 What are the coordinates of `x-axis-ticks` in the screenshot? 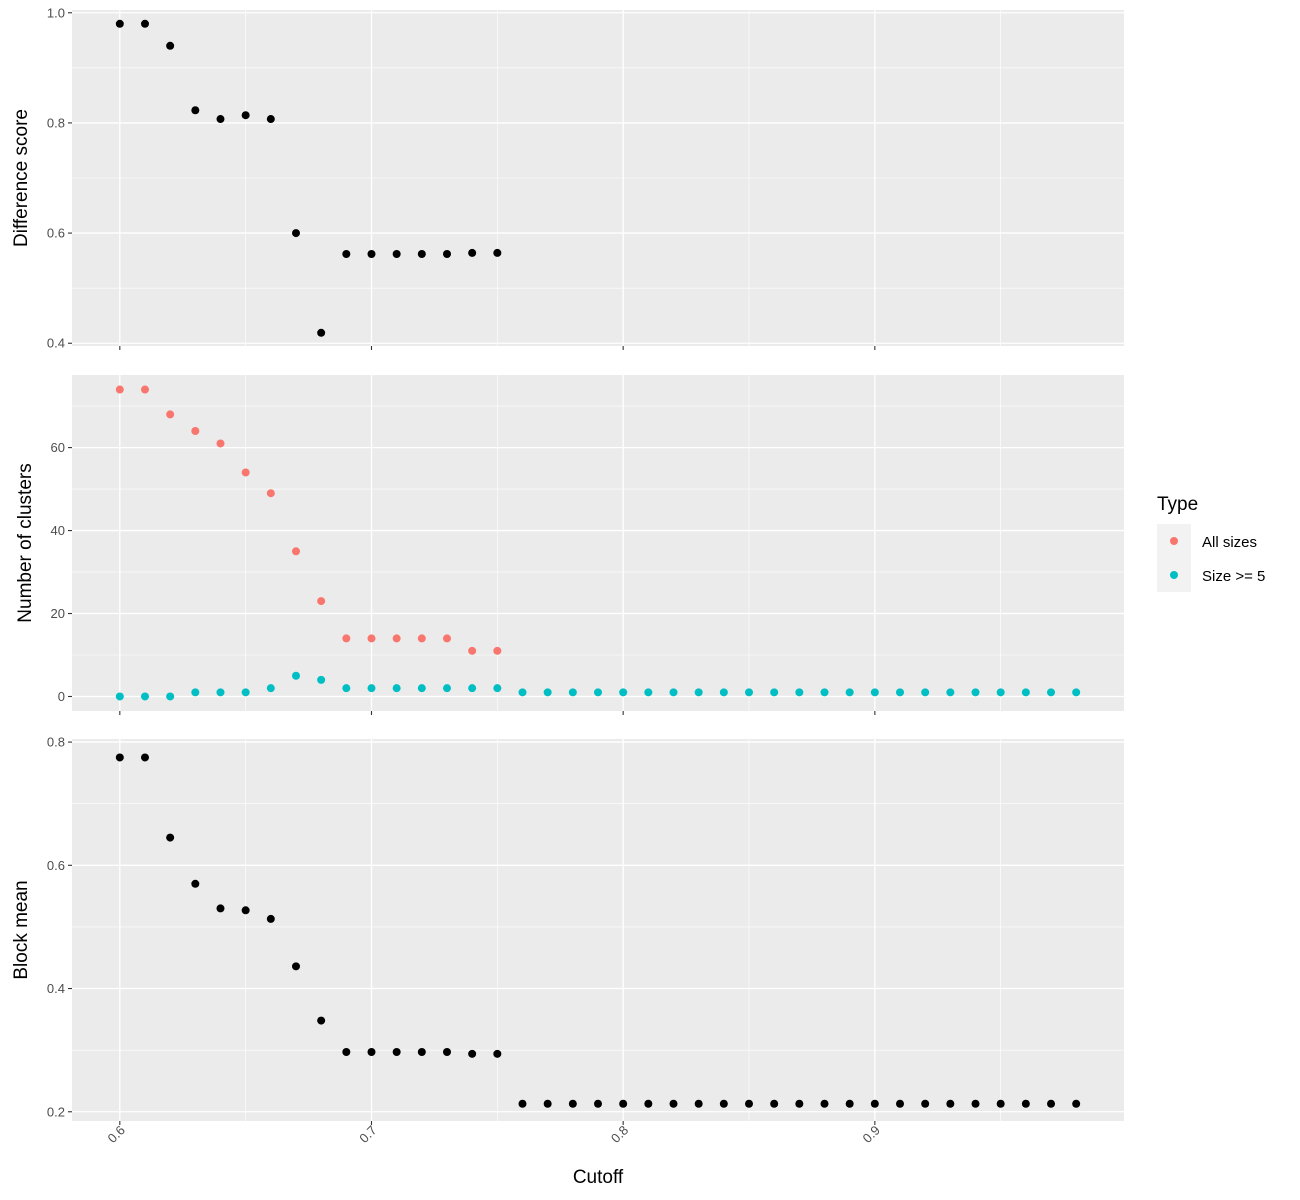 It's located at (497, 1123).